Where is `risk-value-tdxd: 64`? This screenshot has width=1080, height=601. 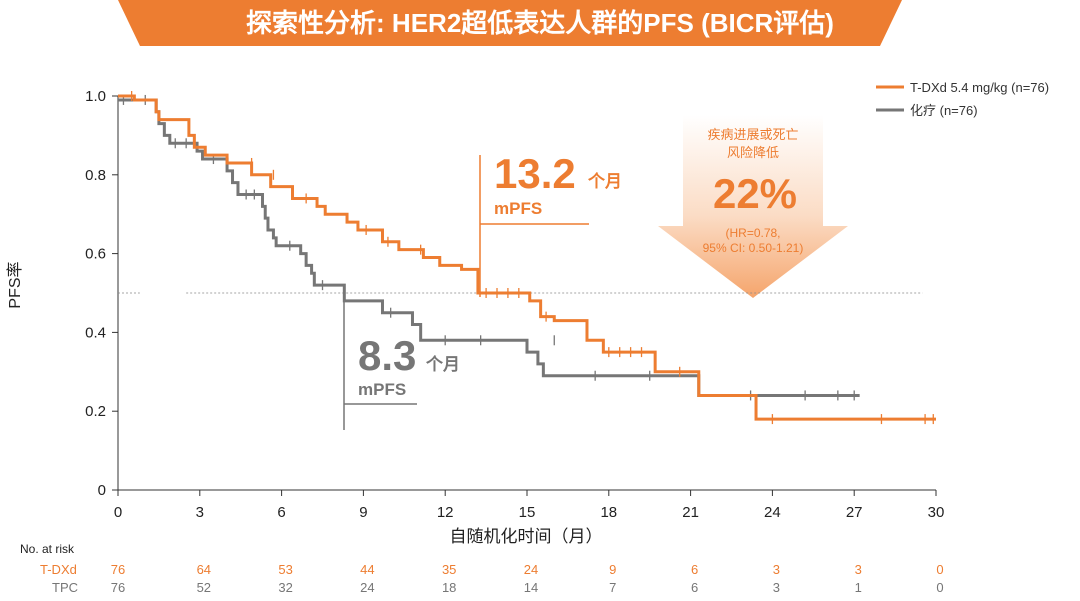 risk-value-tdxd: 64 is located at coordinates (204, 569).